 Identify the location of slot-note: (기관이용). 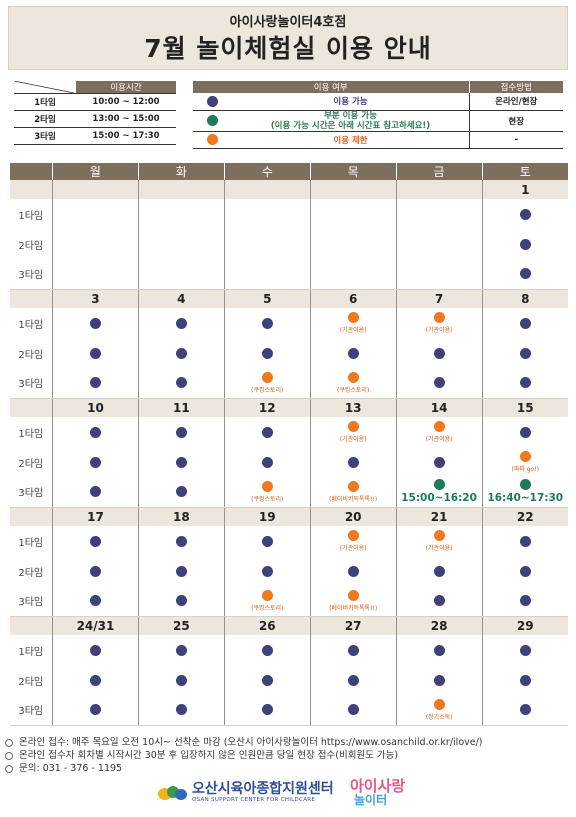
(353, 439).